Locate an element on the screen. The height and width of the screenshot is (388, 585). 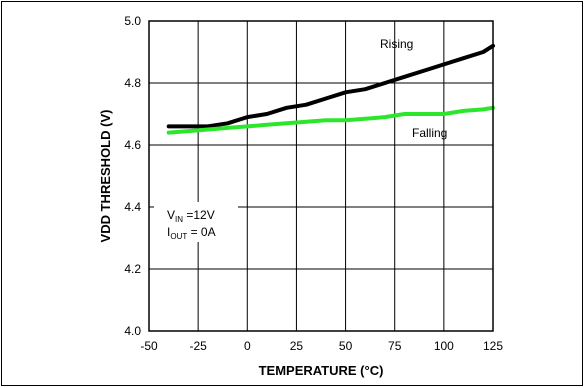
series-layer is located at coordinates (330, 89).